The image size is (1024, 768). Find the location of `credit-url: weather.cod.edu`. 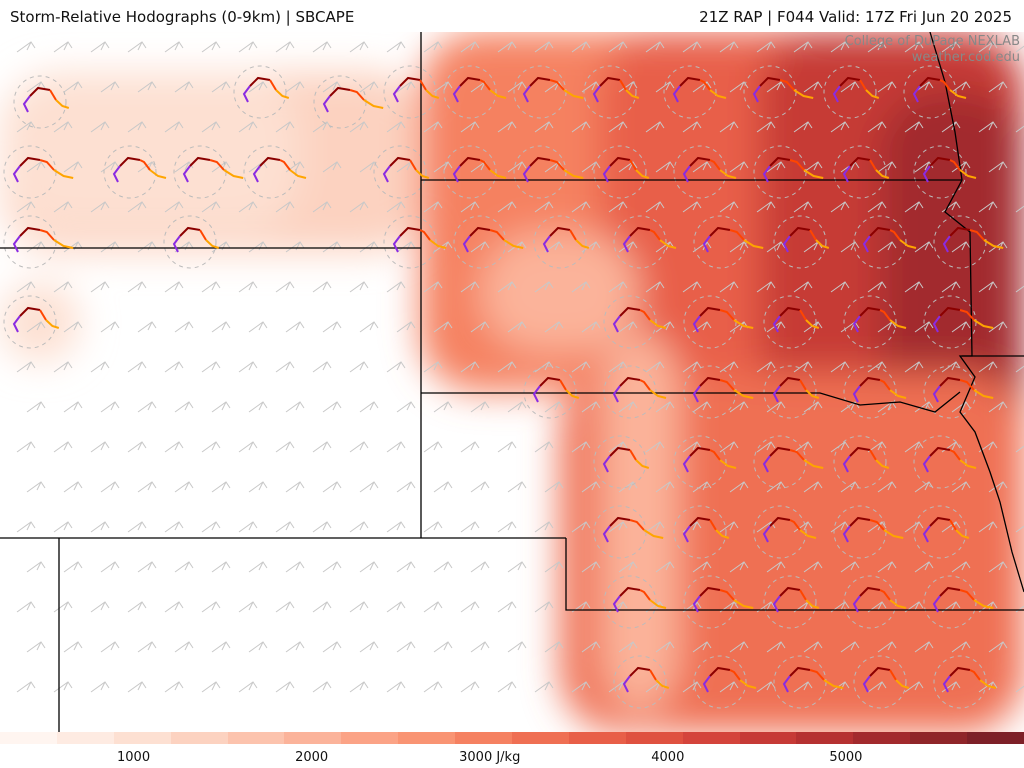

credit-url: weather.cod.edu is located at coordinates (965, 57).